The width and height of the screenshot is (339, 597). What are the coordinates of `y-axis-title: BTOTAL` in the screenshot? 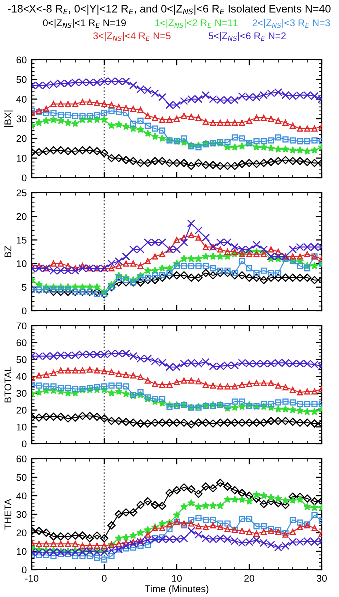 It's located at (8, 384).